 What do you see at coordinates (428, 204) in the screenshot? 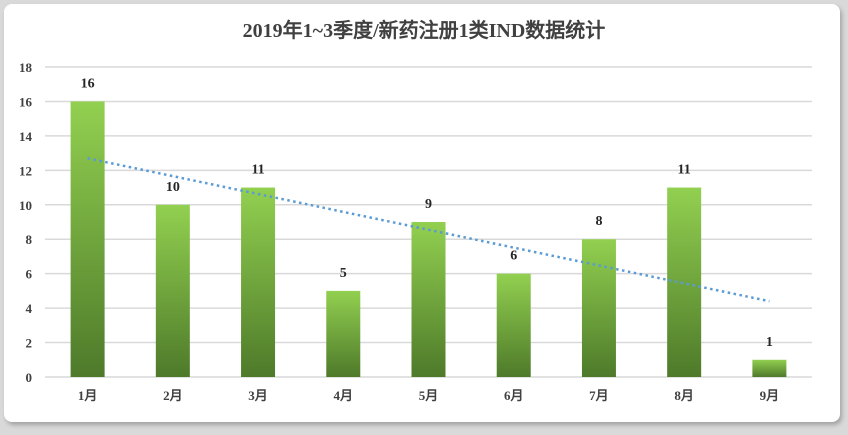
I see `data-label: 9` at bounding box center [428, 204].